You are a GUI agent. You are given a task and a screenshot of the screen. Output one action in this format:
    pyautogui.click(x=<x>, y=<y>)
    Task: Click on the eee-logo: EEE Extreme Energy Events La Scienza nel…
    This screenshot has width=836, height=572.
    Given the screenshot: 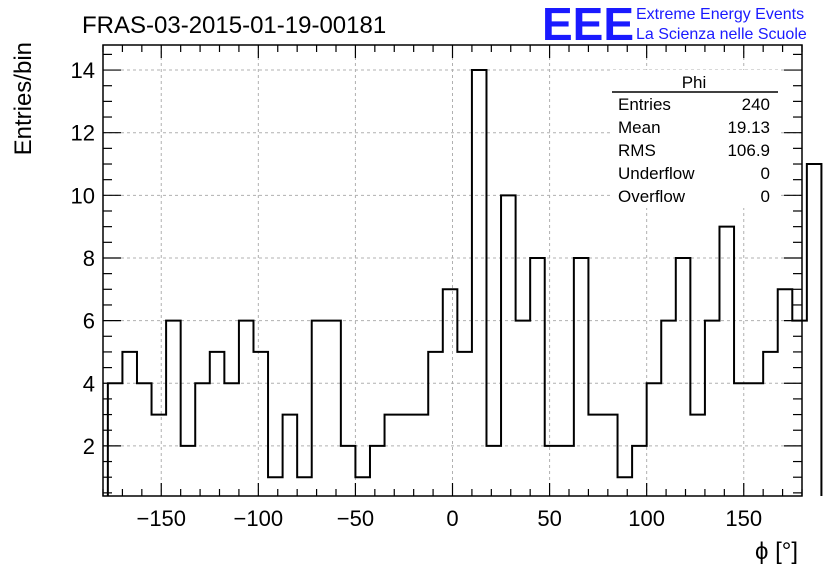 What is the action you would take?
    pyautogui.click(x=674, y=25)
    